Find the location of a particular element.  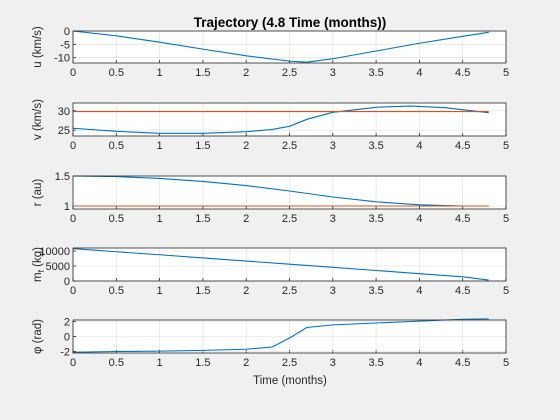

y-axis-label-mf: mf (kg) is located at coordinates (39, 264).